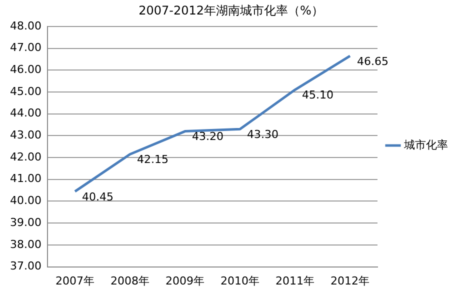 Image resolution: width=466 pixels, height=295 pixels. I want to click on data-label: 43.20, so click(208, 137).